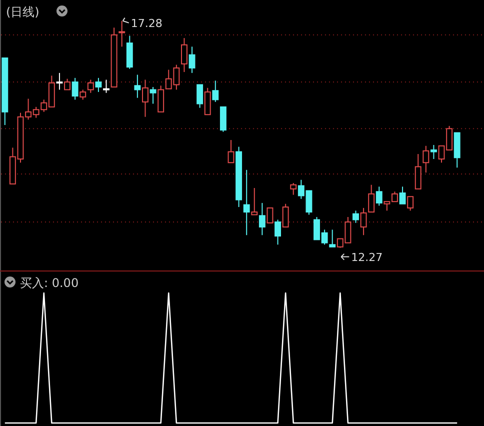 The width and height of the screenshot is (484, 426). I want to click on chart-title: (日线), so click(23, 12).